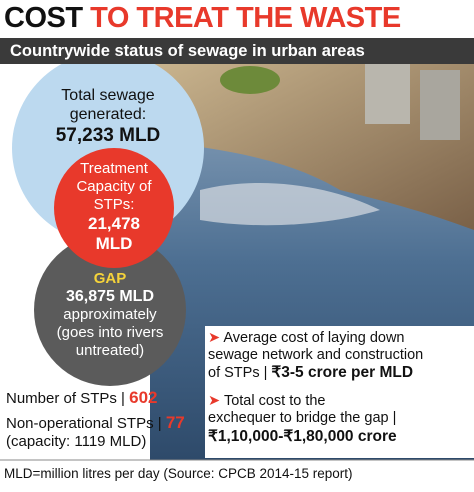 This screenshot has width=474, height=492. I want to click on treatment-text: Treatment Capacity of STPs: 21,478 MLD, so click(114, 207).